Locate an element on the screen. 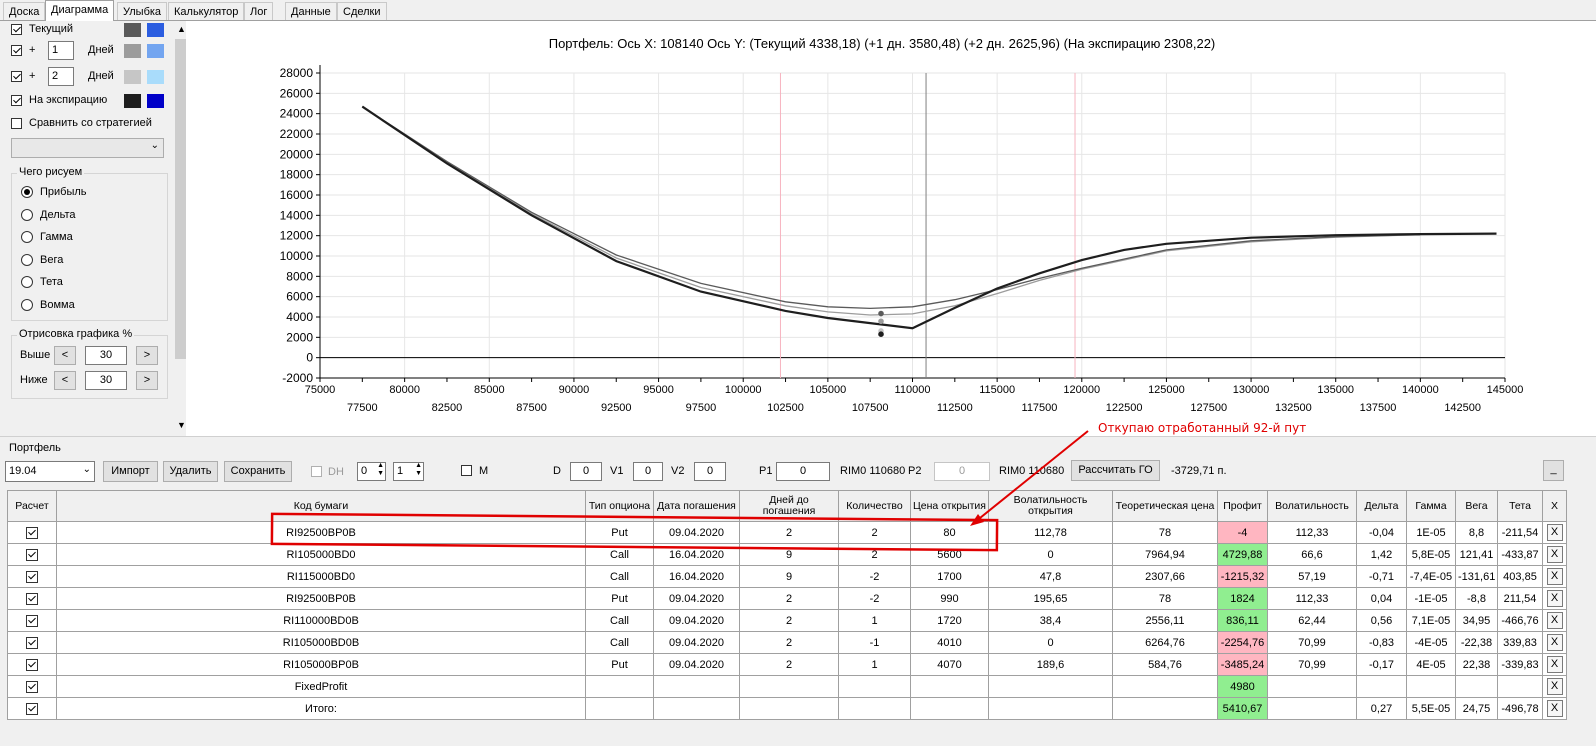 The width and height of the screenshot is (1596, 746). settings-scrollbar: ▲ ▼ is located at coordinates (181, 228).